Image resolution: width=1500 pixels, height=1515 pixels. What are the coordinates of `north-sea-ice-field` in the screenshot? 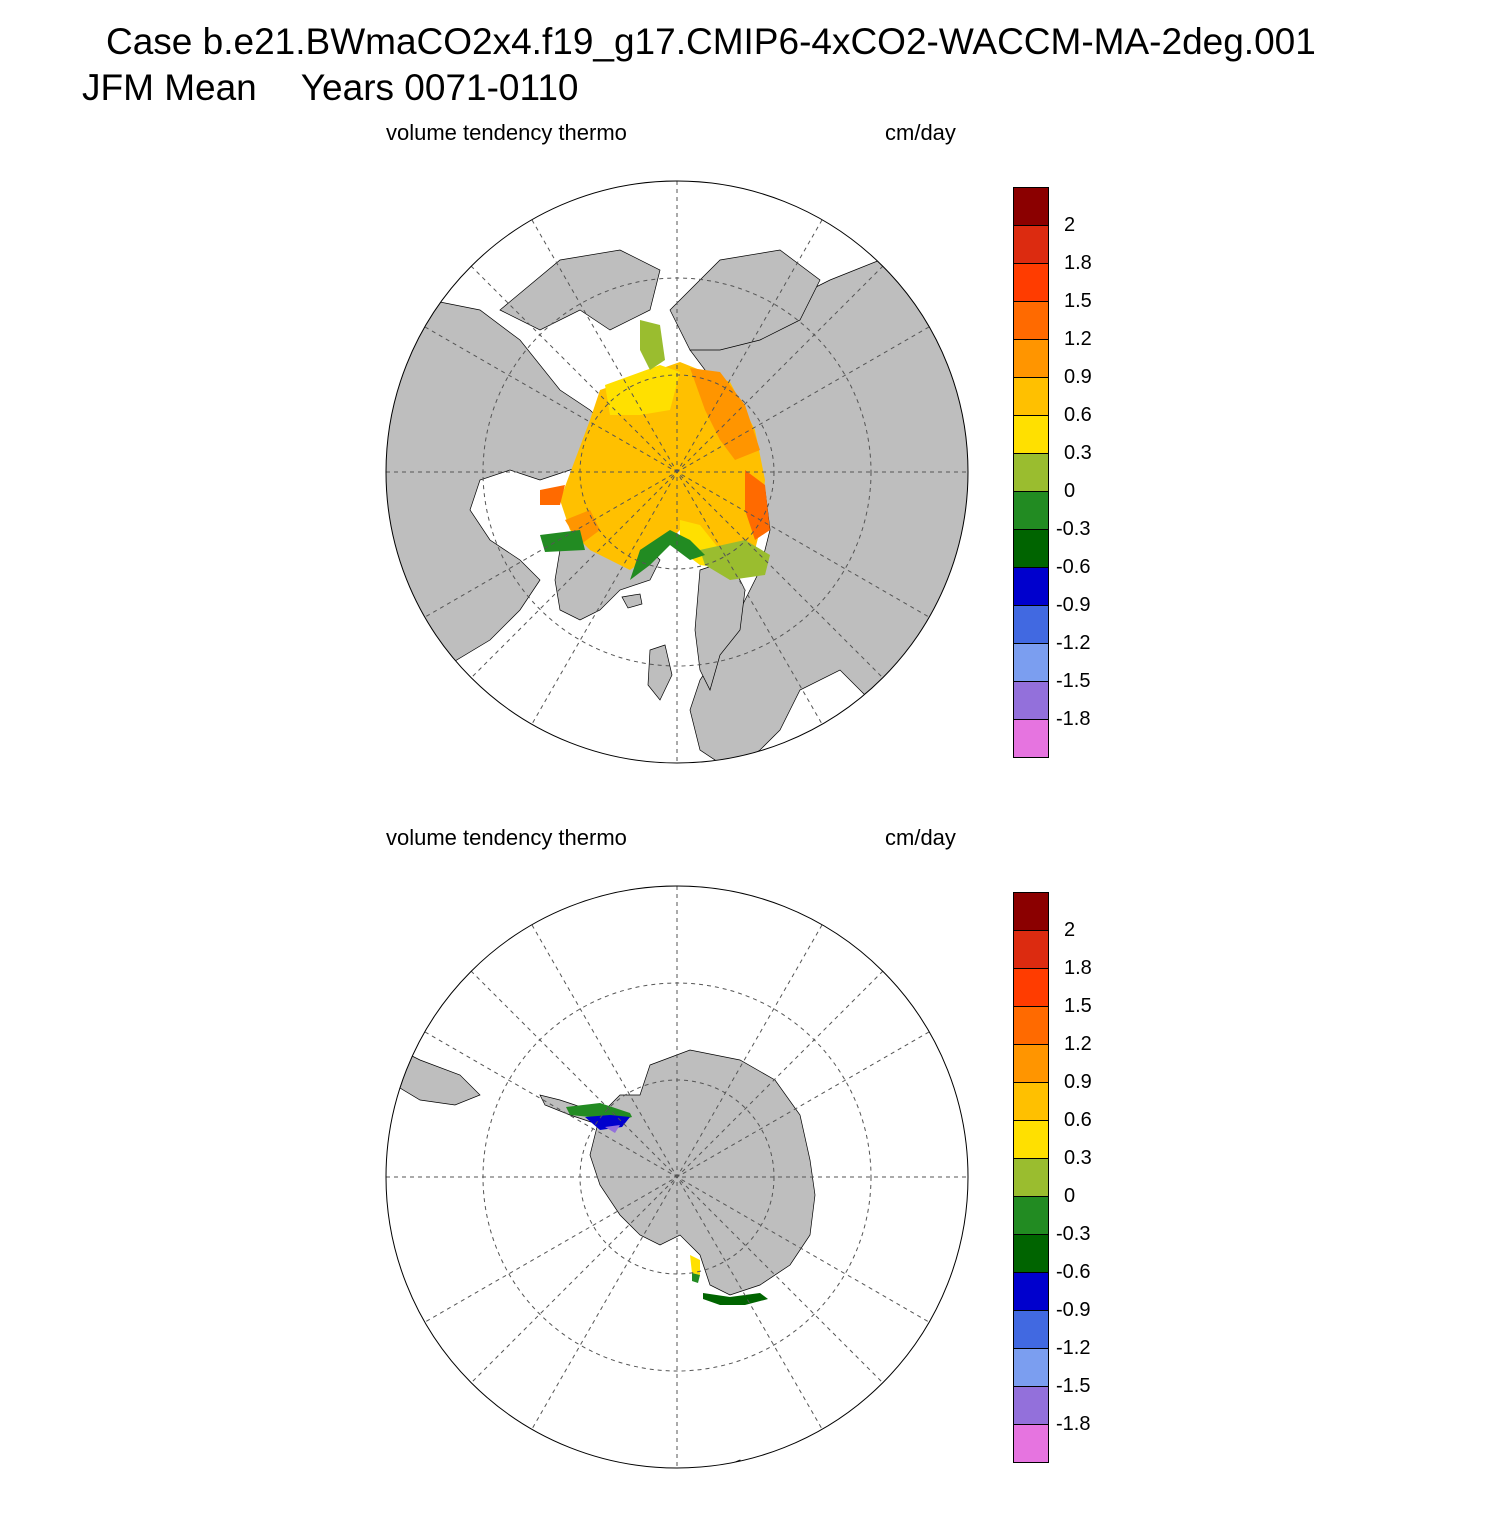 It's located at (655, 450).